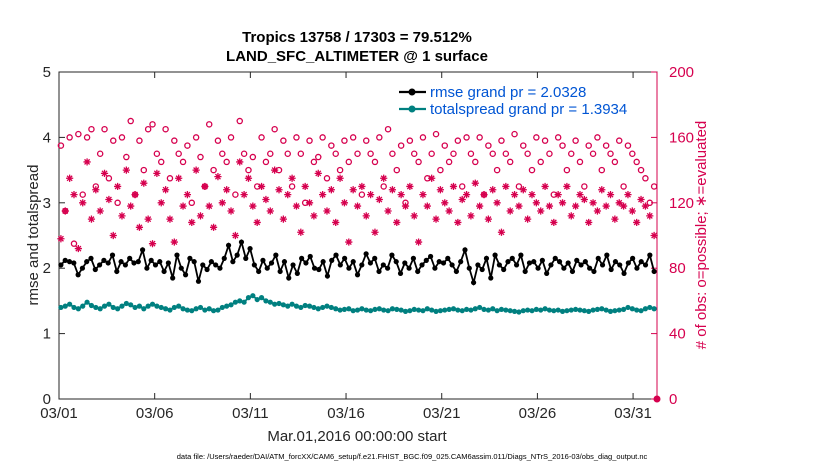  I want to click on obs-zero-marker, so click(657, 399).